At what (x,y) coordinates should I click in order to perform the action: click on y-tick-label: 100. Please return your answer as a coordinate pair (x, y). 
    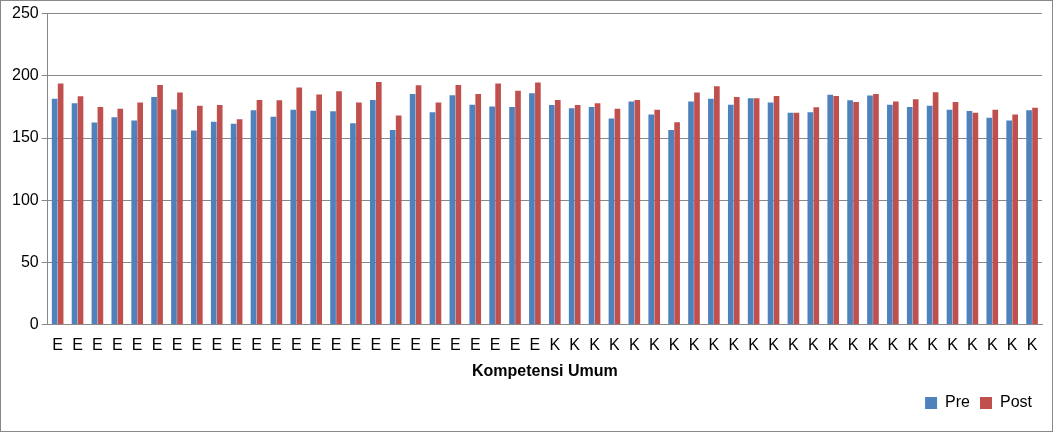
    Looking at the image, I should click on (25, 199).